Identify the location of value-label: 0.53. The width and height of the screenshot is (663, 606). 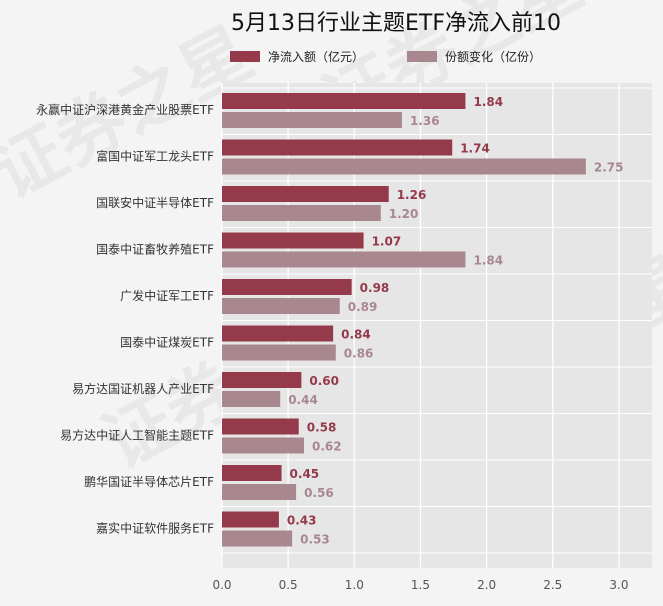
(315, 540).